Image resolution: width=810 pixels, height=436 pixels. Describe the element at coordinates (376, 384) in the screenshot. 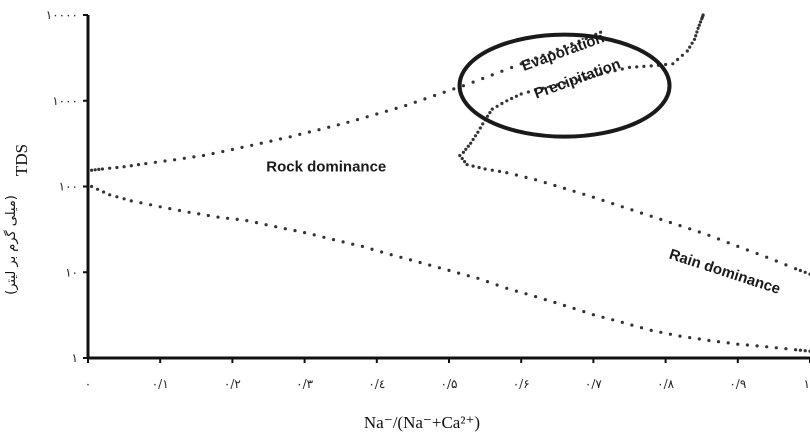

I see `x-tick-label: ۰/٤` at that location.